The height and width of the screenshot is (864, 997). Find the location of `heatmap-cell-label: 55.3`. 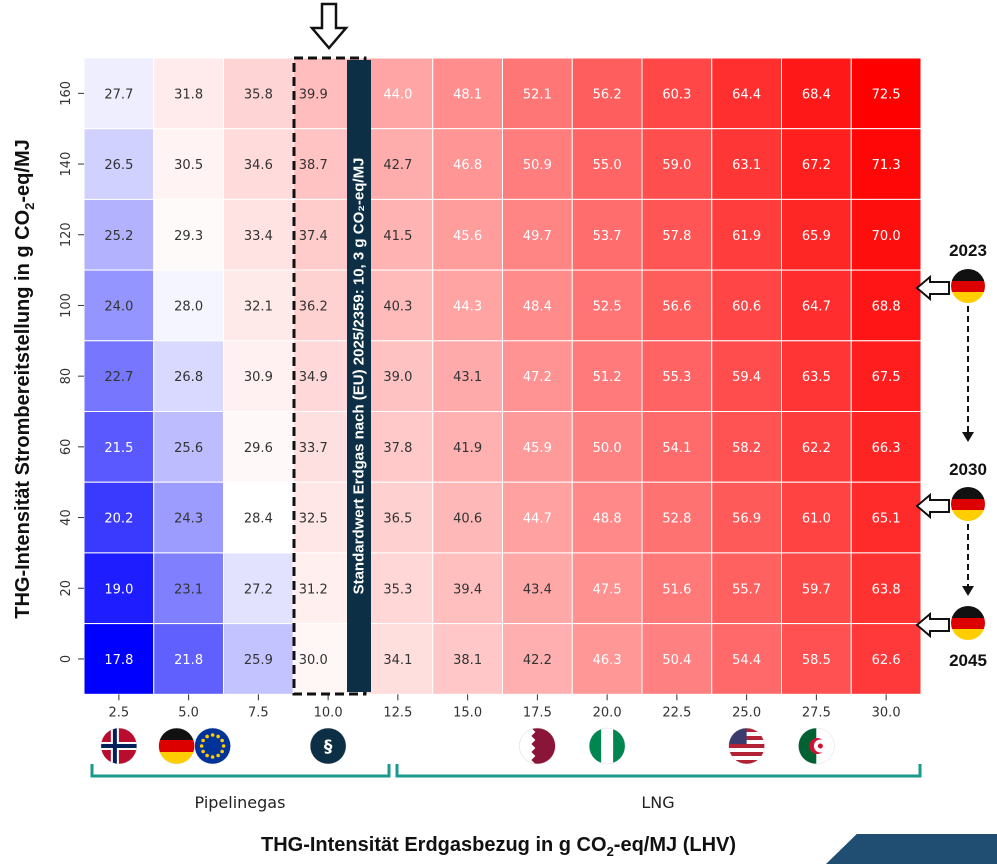

heatmap-cell-label: 55.3 is located at coordinates (676, 377).